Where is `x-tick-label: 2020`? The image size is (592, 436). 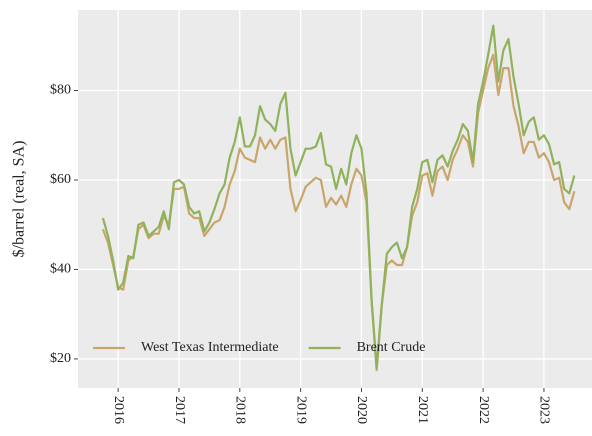 x-tick-label: 2020 is located at coordinates (361, 410).